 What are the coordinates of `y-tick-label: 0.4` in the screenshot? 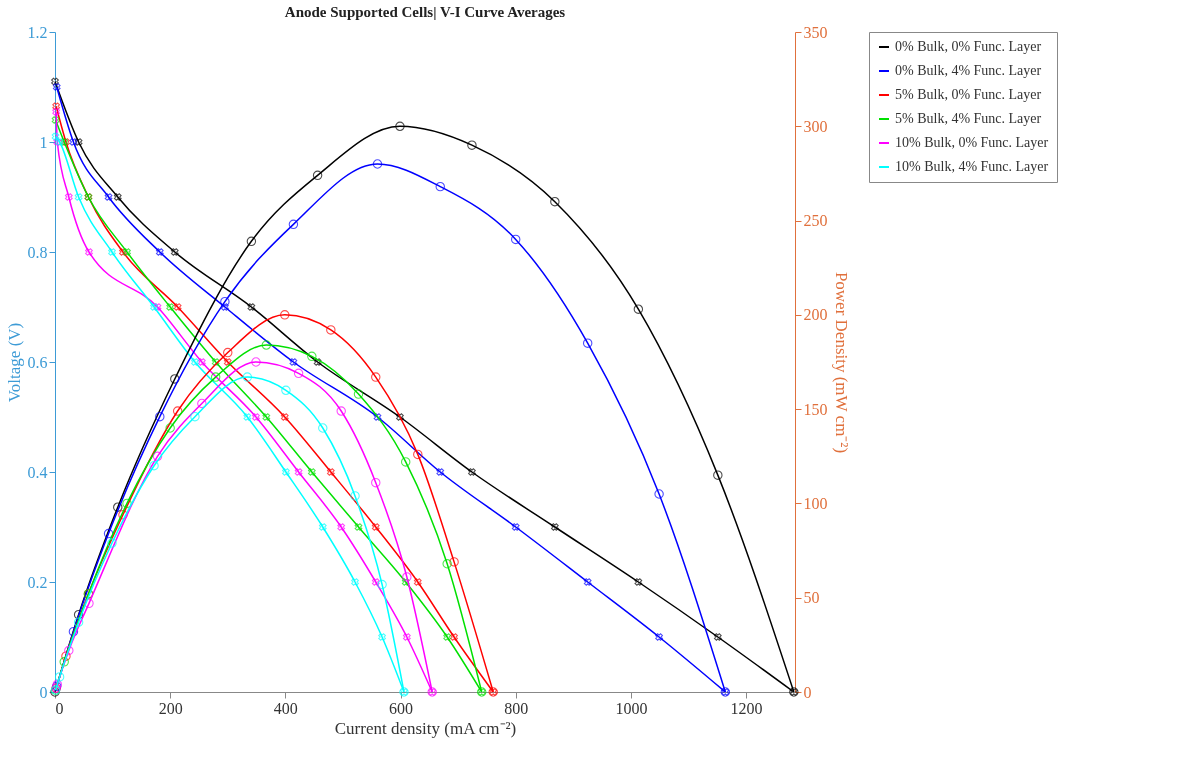 It's located at (37, 472).